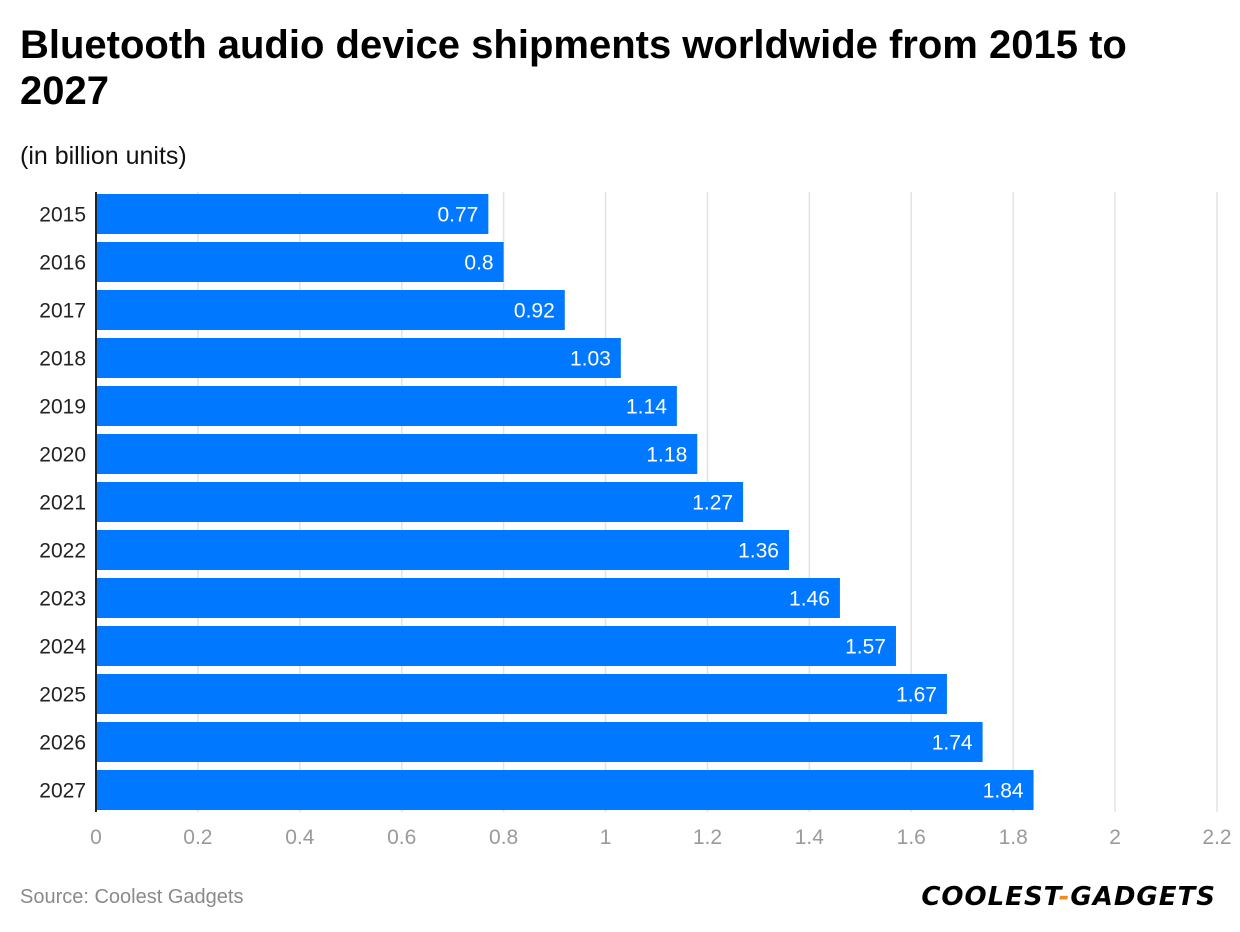  I want to click on x-tick-label: 0.4, so click(300, 837).